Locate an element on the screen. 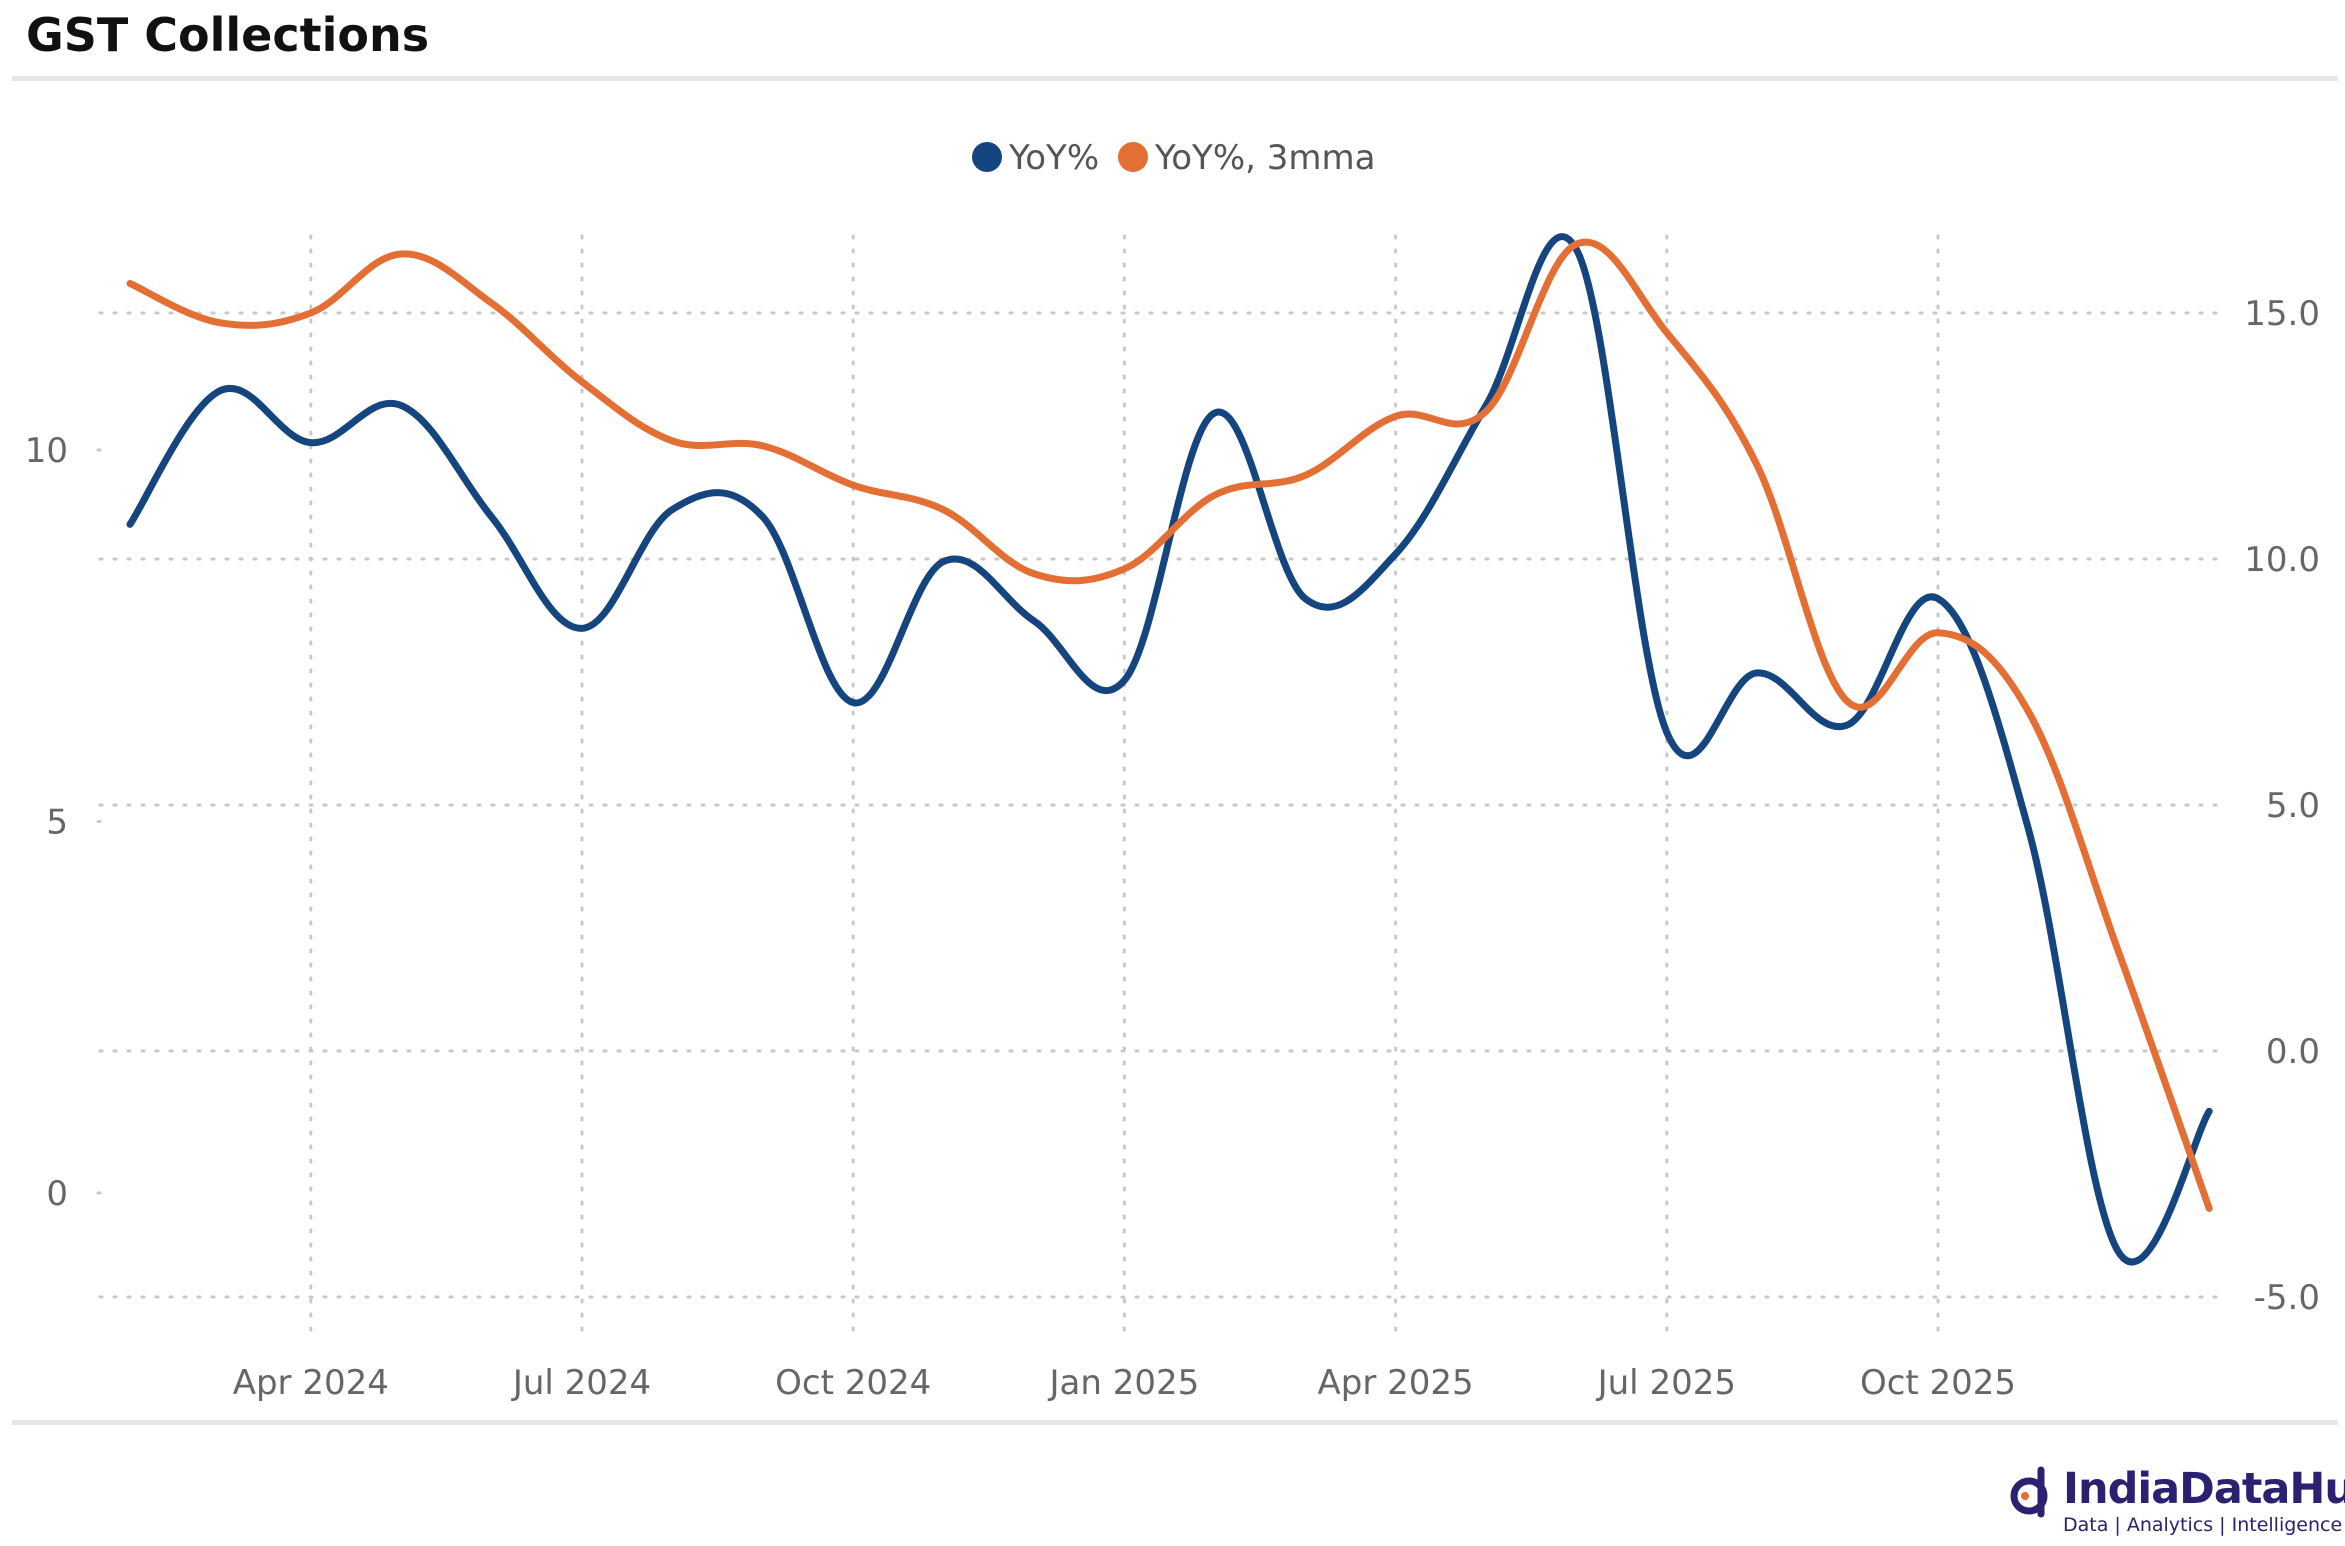  y-right-tick-label: 15.0 is located at coordinates (2282, 314).